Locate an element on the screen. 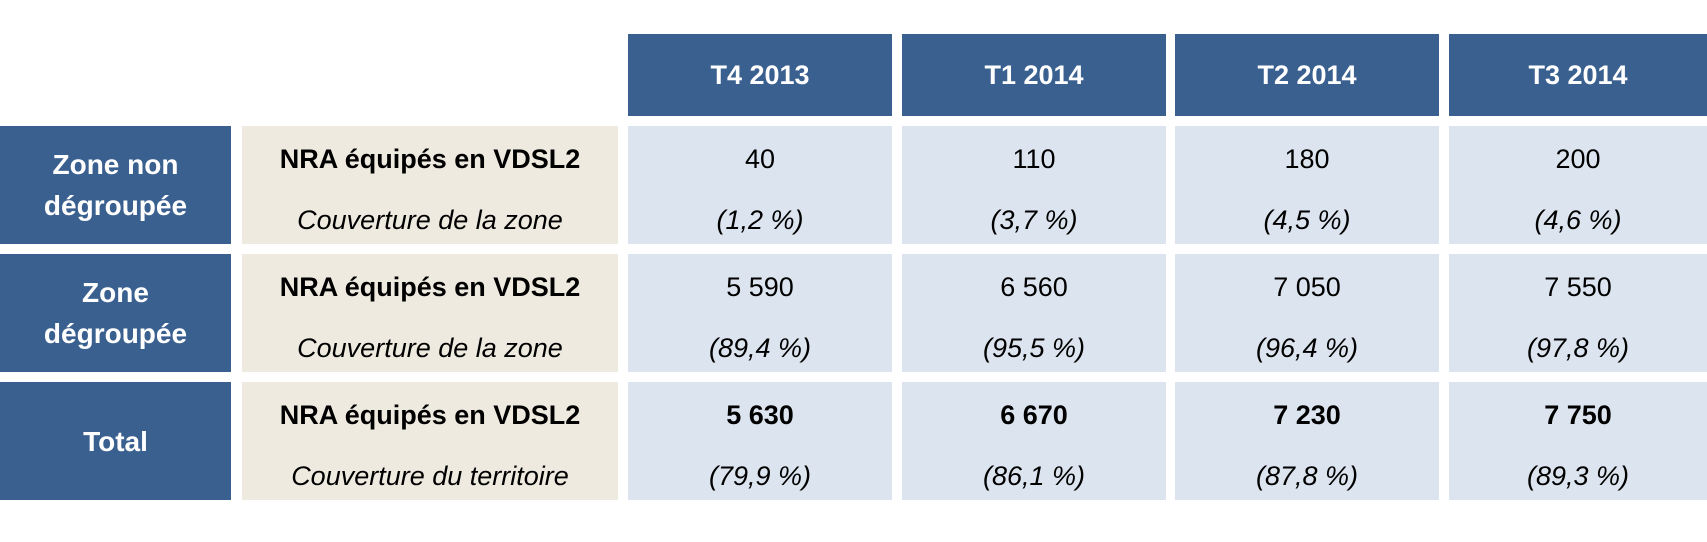 This screenshot has height=542, width=1707. coverage-value: (89,4 %) is located at coordinates (760, 348).